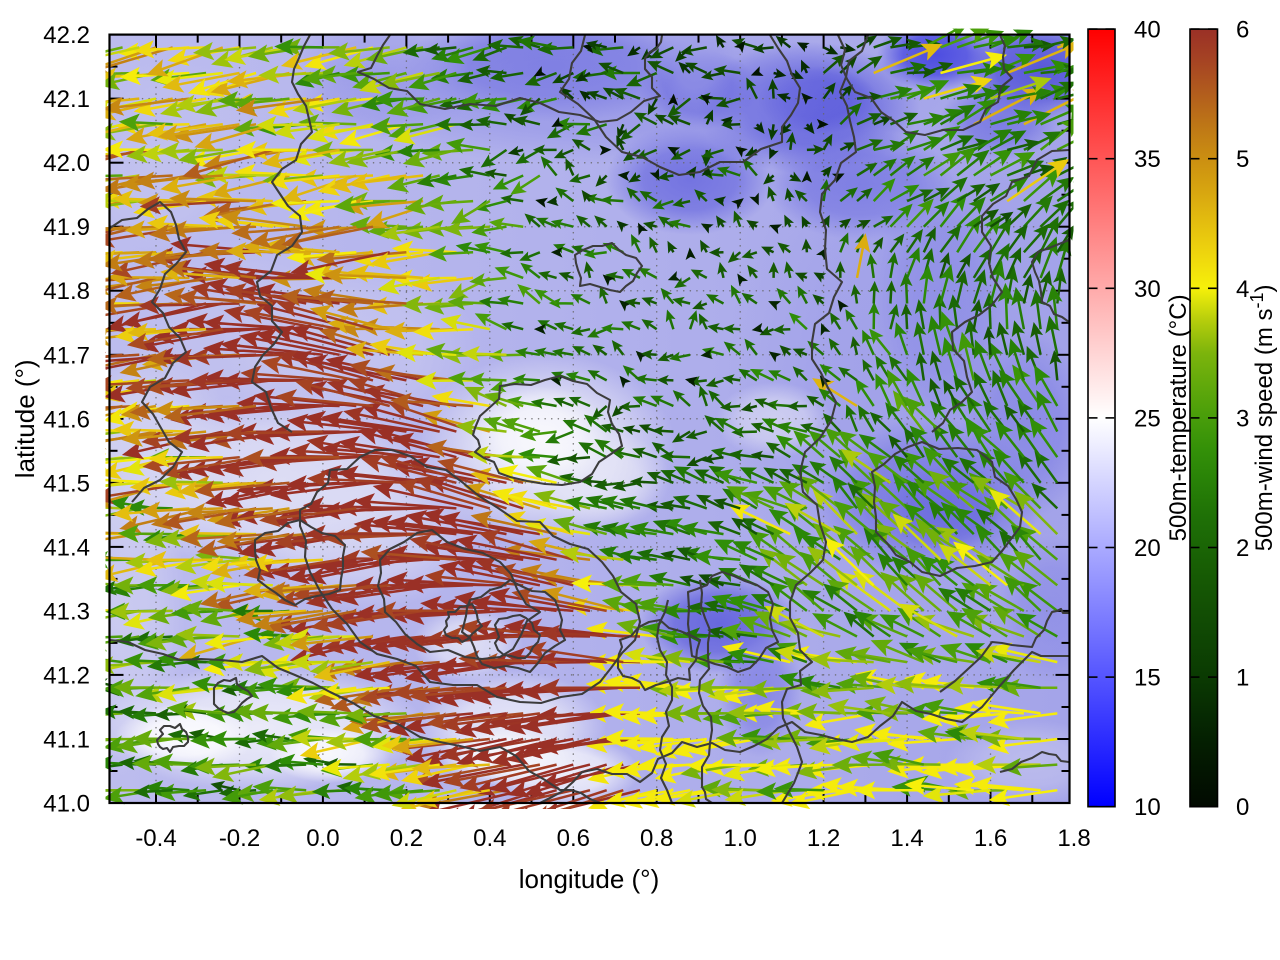  What do you see at coordinates (66, 163) in the screenshot?
I see `svg-text: 42.0` at bounding box center [66, 163].